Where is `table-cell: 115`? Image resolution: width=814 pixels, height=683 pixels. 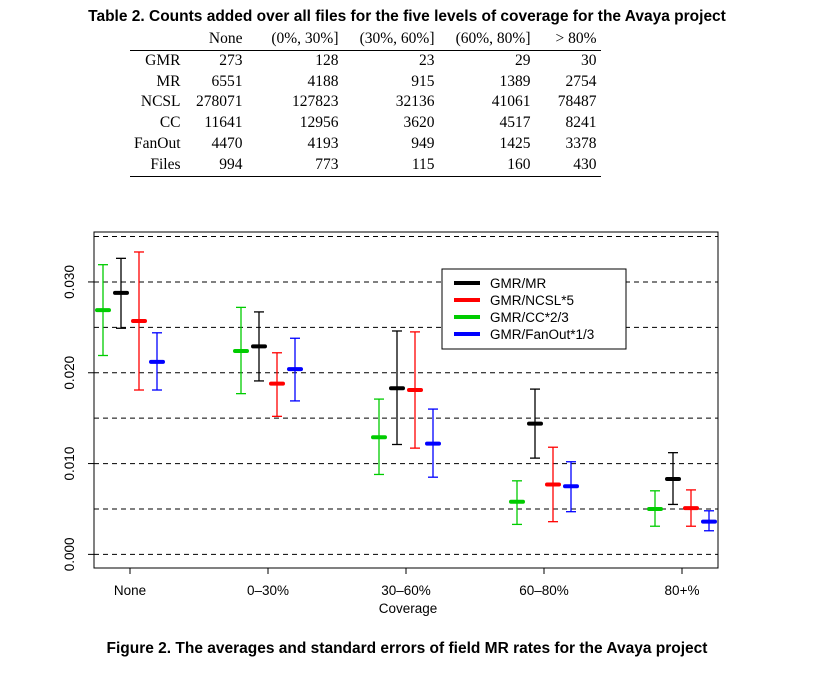
table-cell: 115 is located at coordinates (423, 164).